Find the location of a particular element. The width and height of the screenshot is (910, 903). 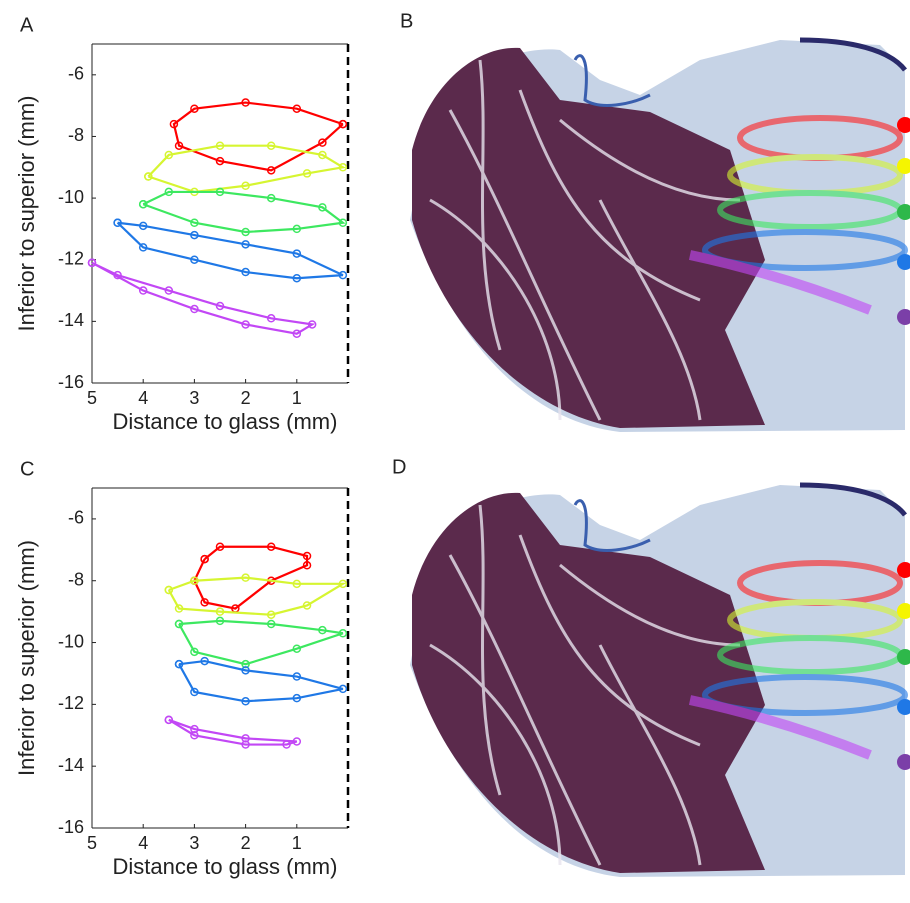

panel-label: C is located at coordinates (27, 469).